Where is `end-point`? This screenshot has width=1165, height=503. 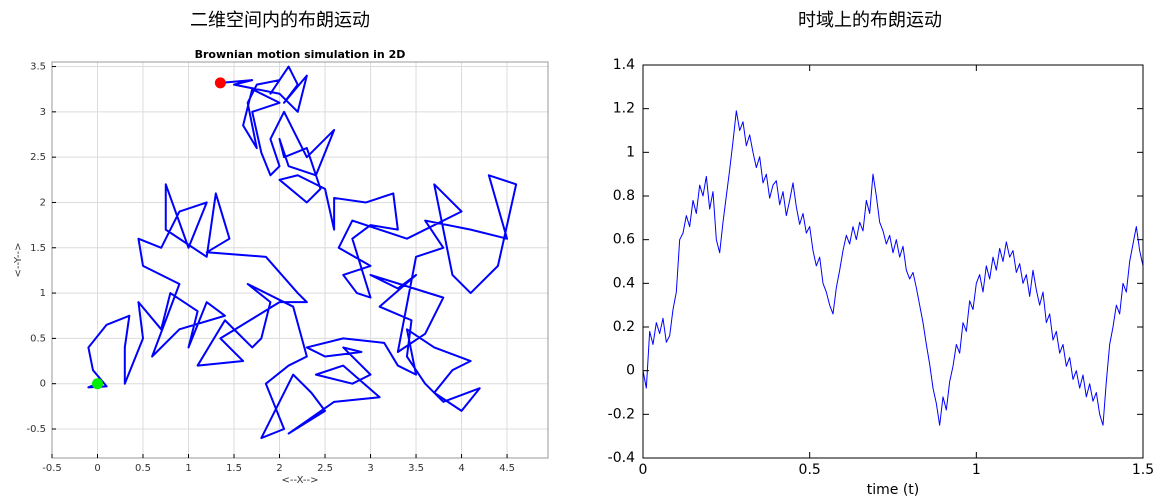
end-point is located at coordinates (220, 83).